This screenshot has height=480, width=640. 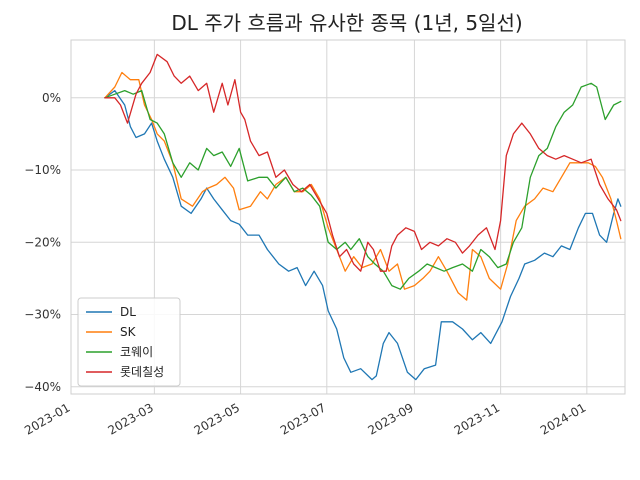 I want to click on y-tick-label: −20%, so click(x=42, y=242).